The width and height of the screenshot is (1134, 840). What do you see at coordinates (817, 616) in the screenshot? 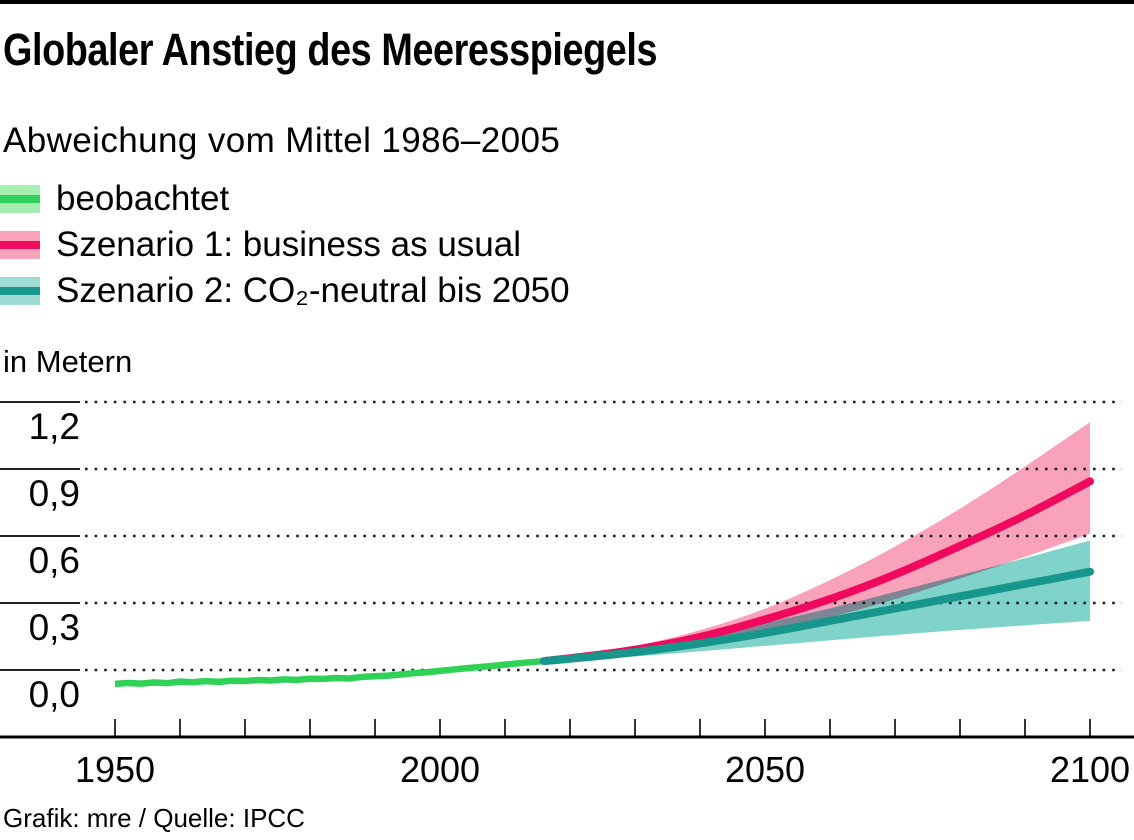
I see `scenario2-median-line` at bounding box center [817, 616].